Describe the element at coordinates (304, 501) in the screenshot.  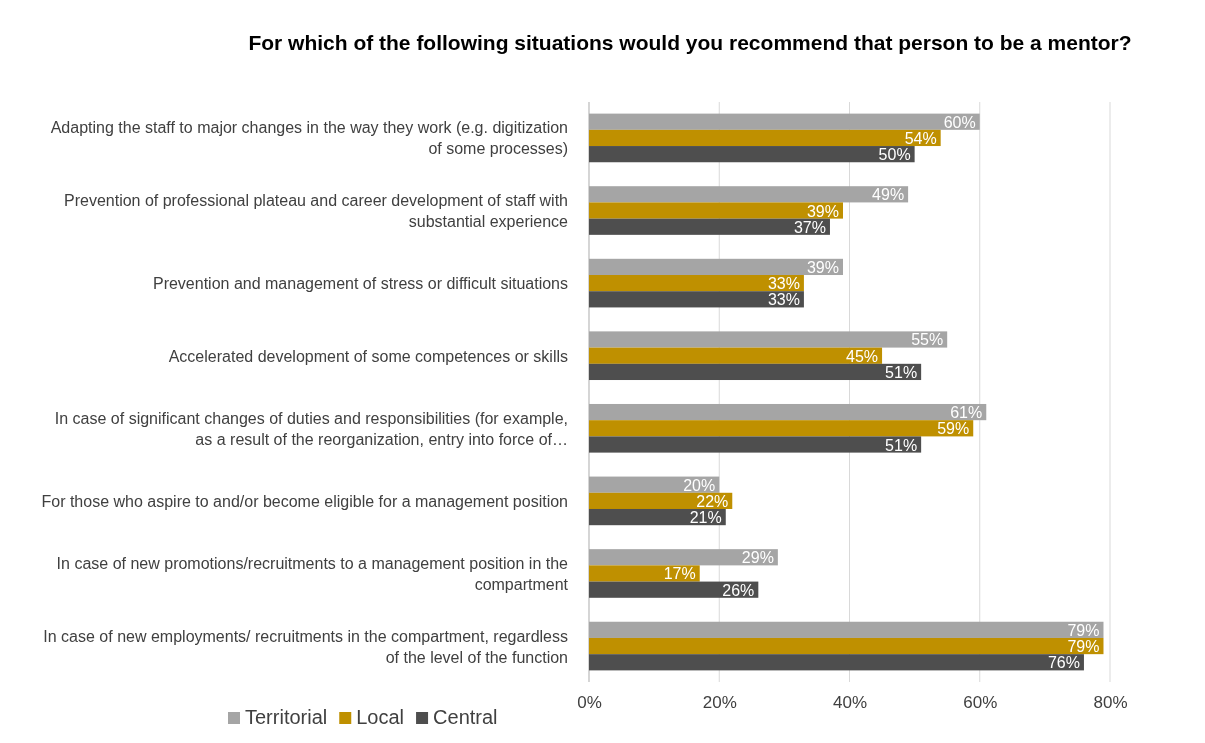
I see `y-tick-label: For those who aspire to and/or become eligible for a management position` at that location.